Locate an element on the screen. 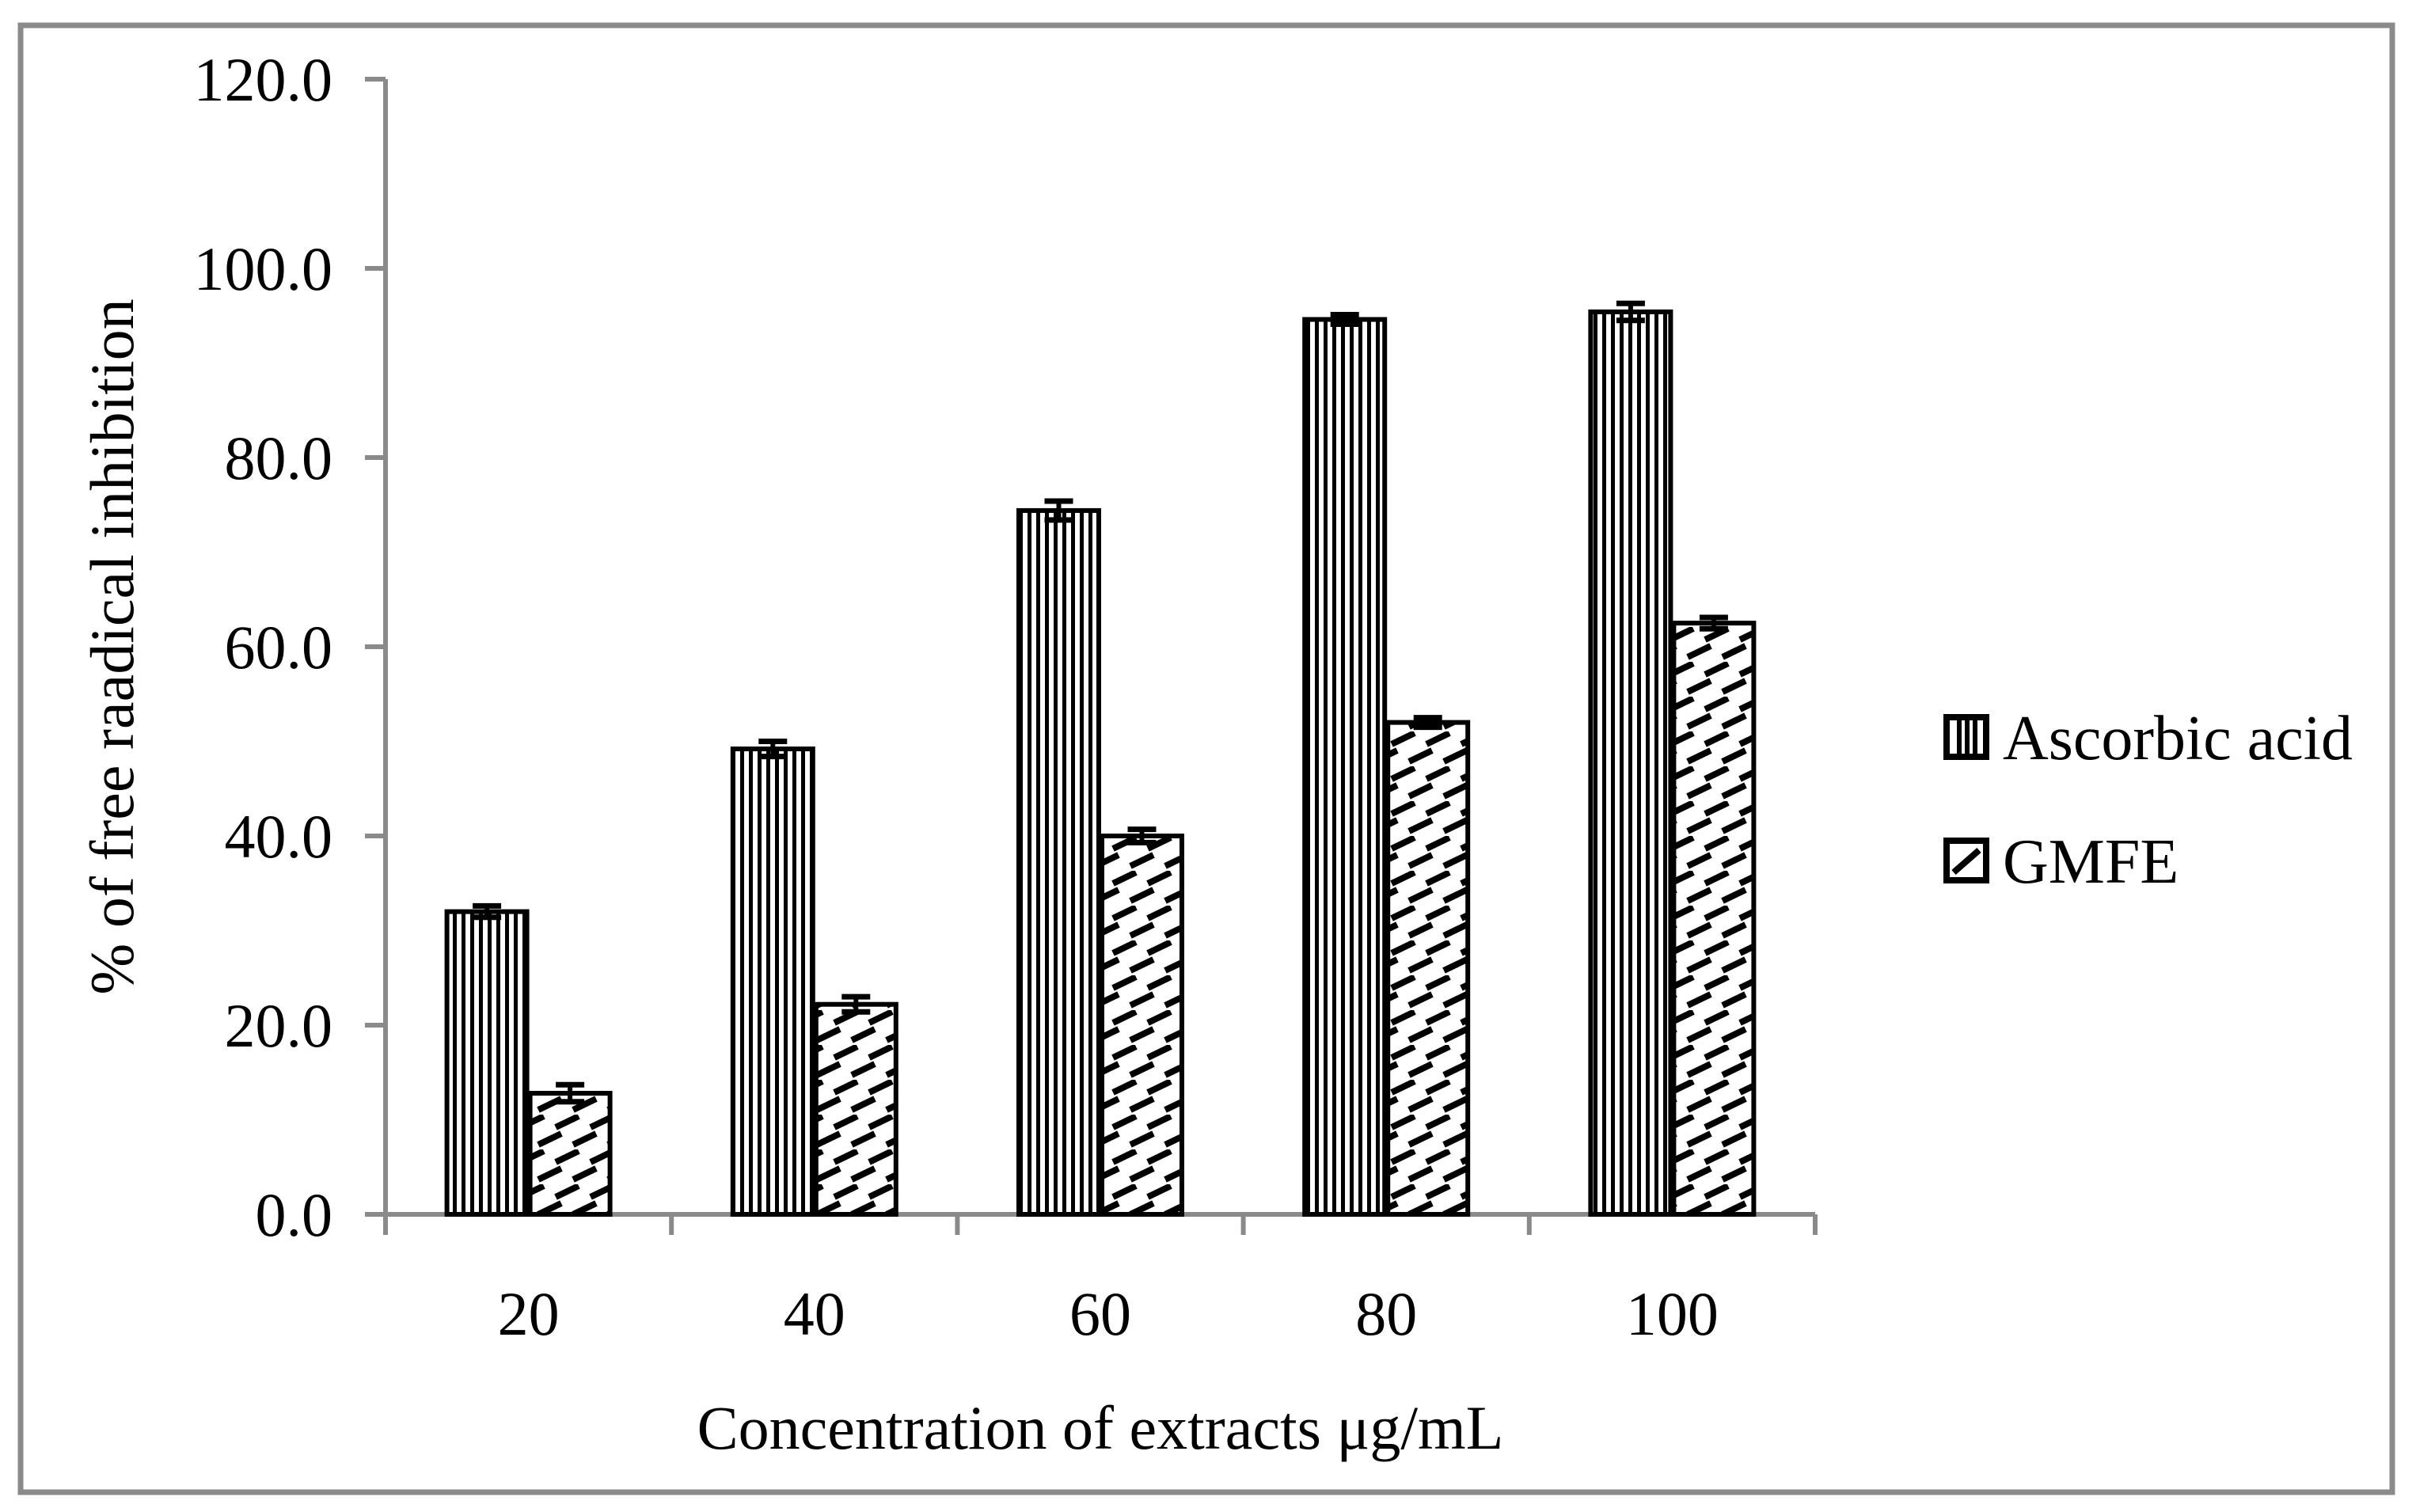 The image size is (2416, 1512). y-tick-label: 40.0 is located at coordinates (279, 836).